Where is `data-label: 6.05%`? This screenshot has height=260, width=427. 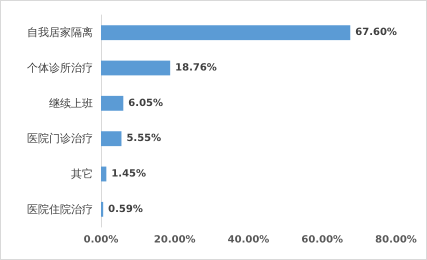 data-label: 6.05% is located at coordinates (146, 103).